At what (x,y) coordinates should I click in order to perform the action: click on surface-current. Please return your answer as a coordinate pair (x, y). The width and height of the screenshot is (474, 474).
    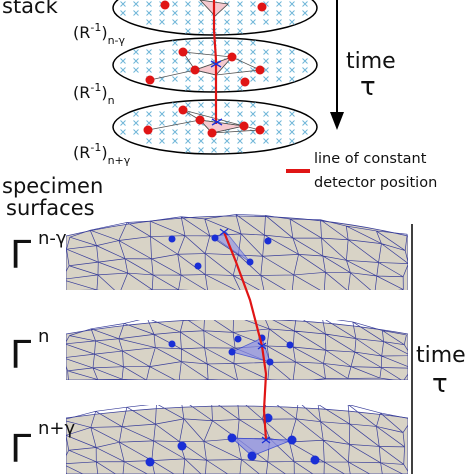
    Looking at the image, I should click on (237, 350).